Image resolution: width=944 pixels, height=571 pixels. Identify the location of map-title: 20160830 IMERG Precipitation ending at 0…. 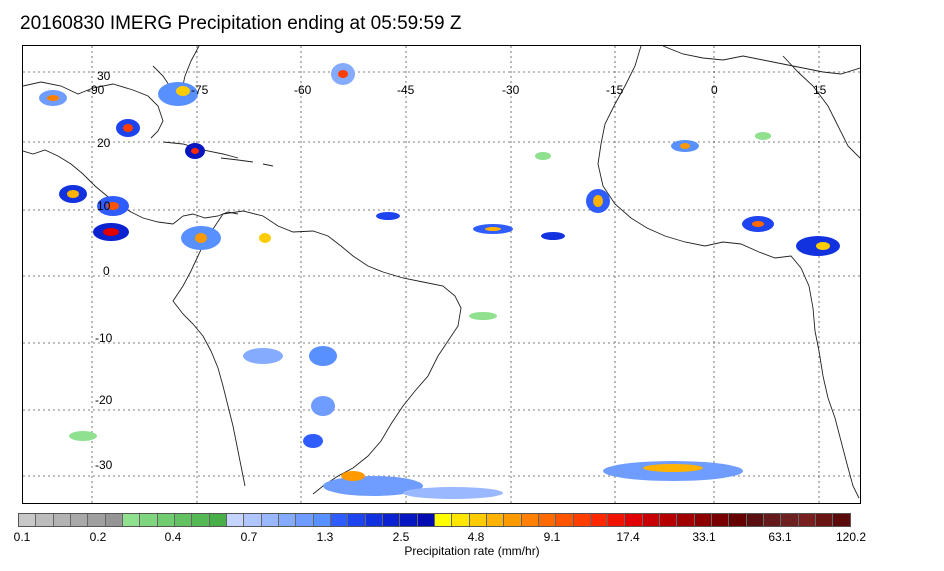
(241, 23).